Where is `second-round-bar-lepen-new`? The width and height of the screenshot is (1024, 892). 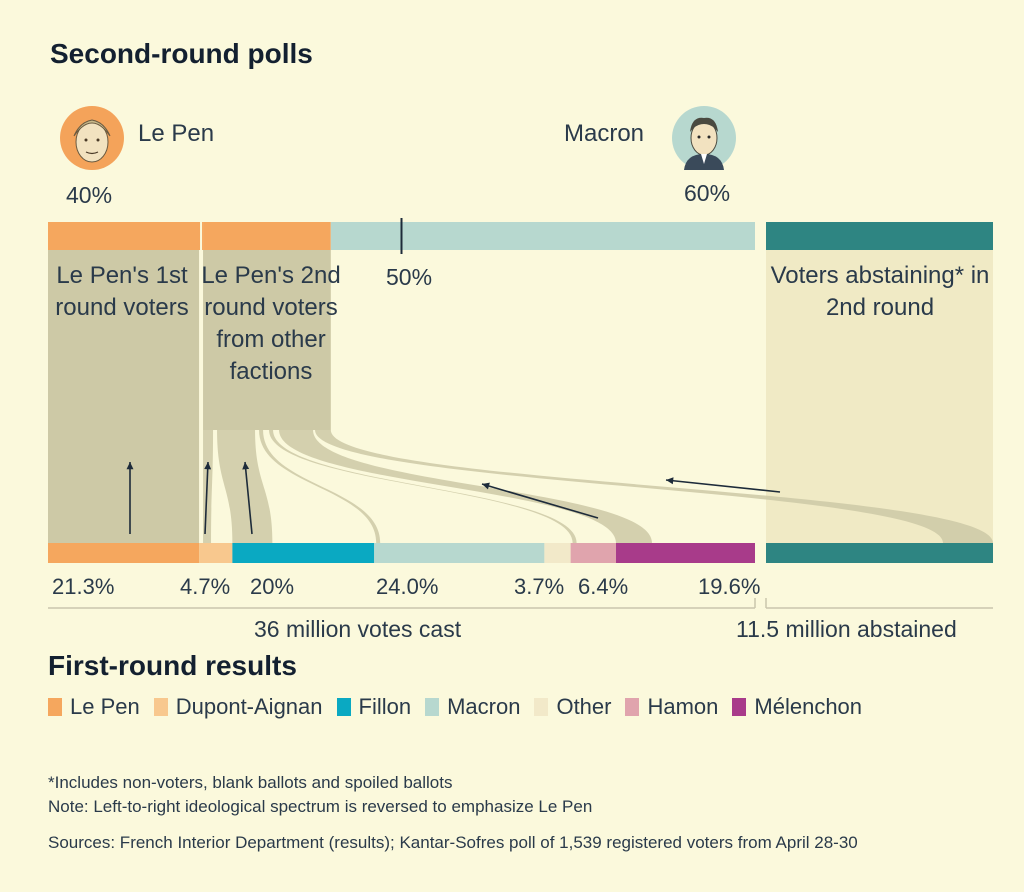 second-round-bar-lepen-new is located at coordinates (267, 236).